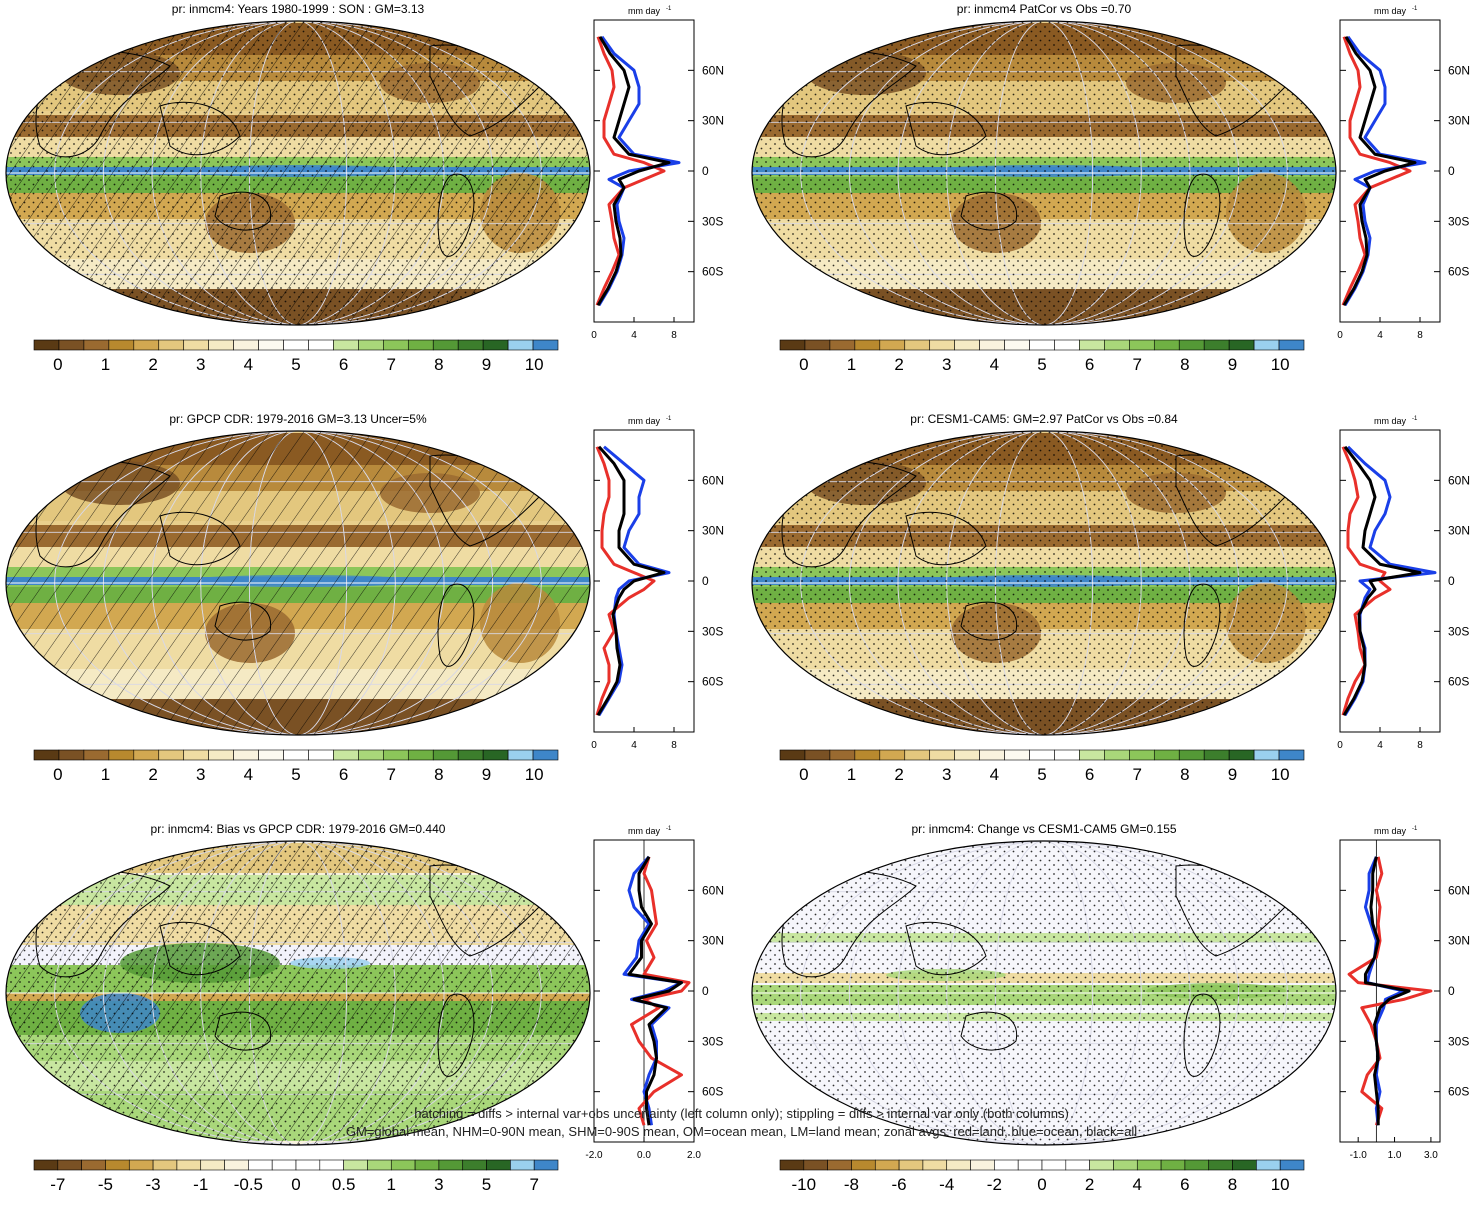  What do you see at coordinates (594, 335) in the screenshot?
I see `zonal-x-tick-label: 0` at bounding box center [594, 335].